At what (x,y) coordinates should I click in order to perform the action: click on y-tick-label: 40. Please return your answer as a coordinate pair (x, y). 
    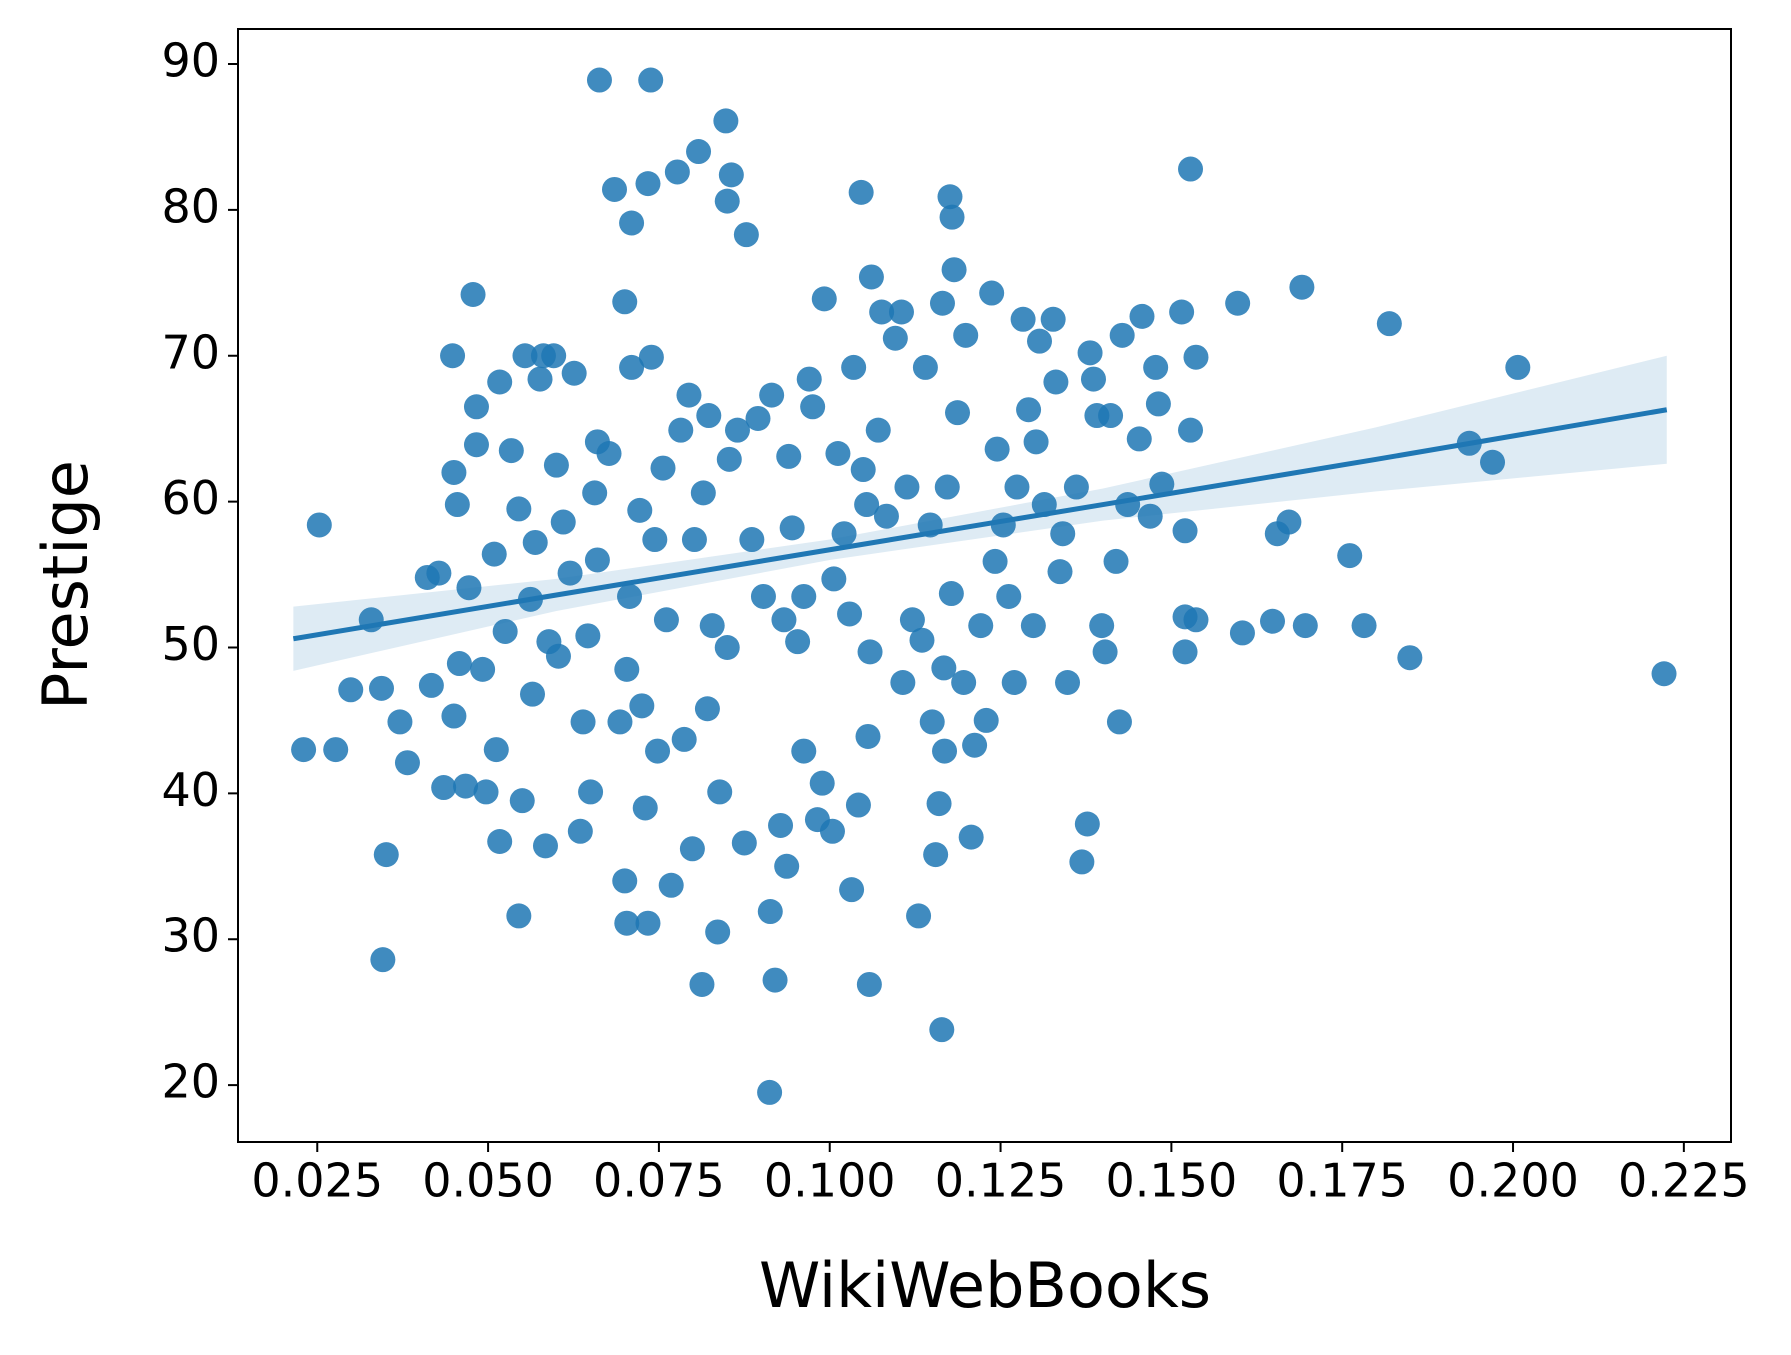
    Looking at the image, I should click on (190, 790).